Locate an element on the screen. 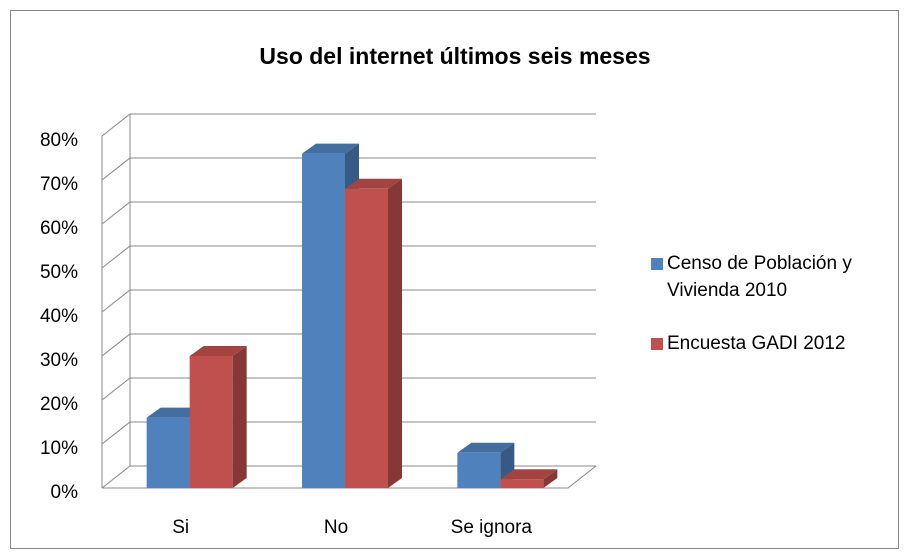 This screenshot has height=559, width=909. x-tick-label: Se ignora is located at coordinates (492, 527).